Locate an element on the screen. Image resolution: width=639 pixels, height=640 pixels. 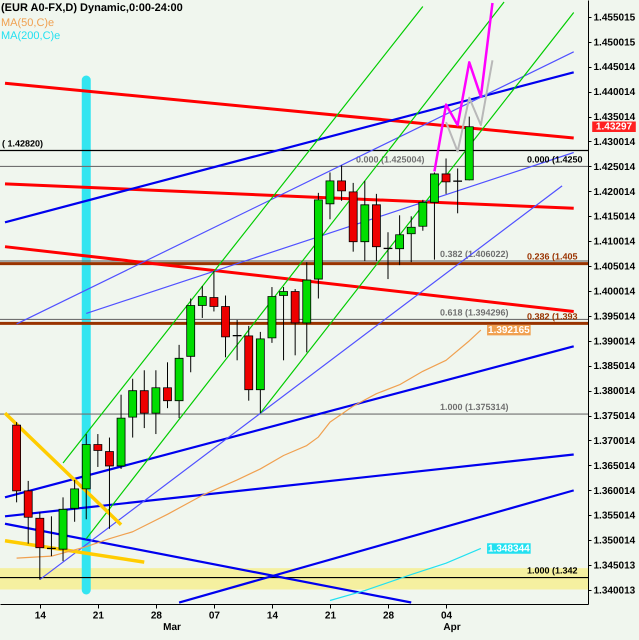
y-tick-label: 1.415014 is located at coordinates (615, 217).